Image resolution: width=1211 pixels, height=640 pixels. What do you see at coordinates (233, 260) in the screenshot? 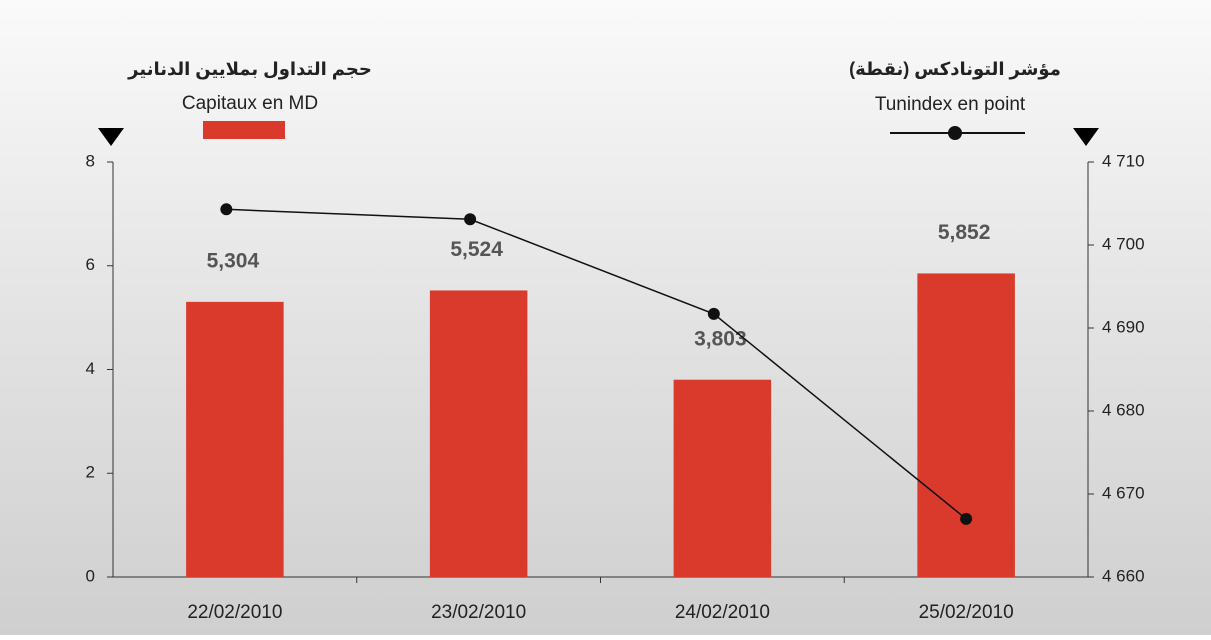
I see `data-label: 5,304` at bounding box center [233, 260].